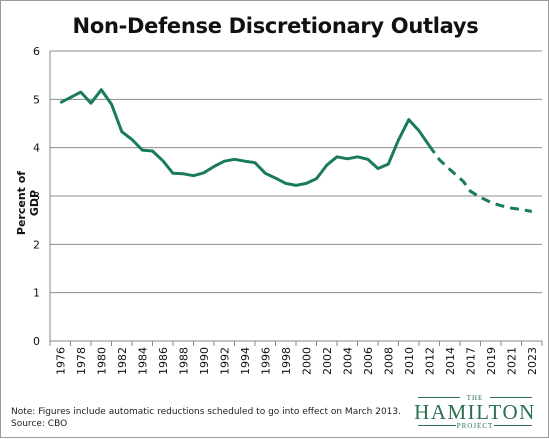 Image resolution: width=549 pixels, height=439 pixels. I want to click on logo-name-text: HAMILTON, so click(475, 412).